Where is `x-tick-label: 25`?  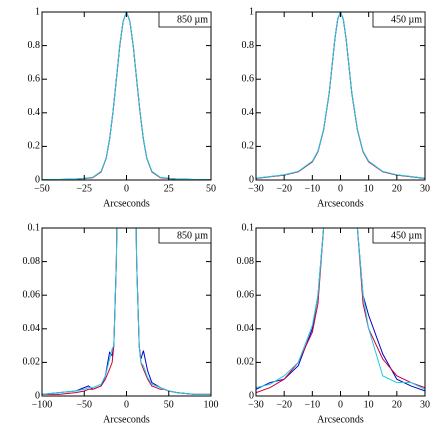
x-tick-label: 25 is located at coordinates (169, 188).